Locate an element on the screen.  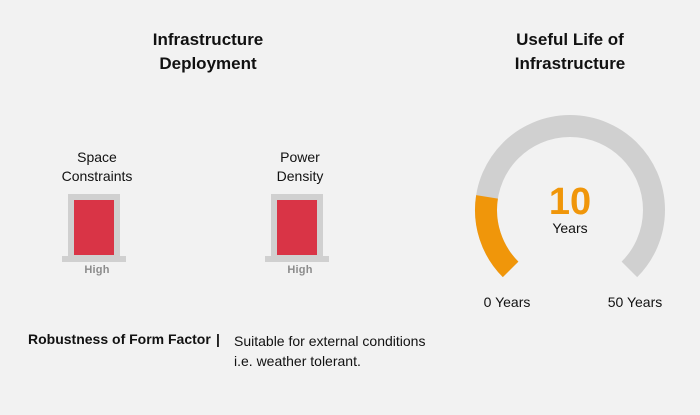
space-constraints-gauge is located at coordinates (95, 228).